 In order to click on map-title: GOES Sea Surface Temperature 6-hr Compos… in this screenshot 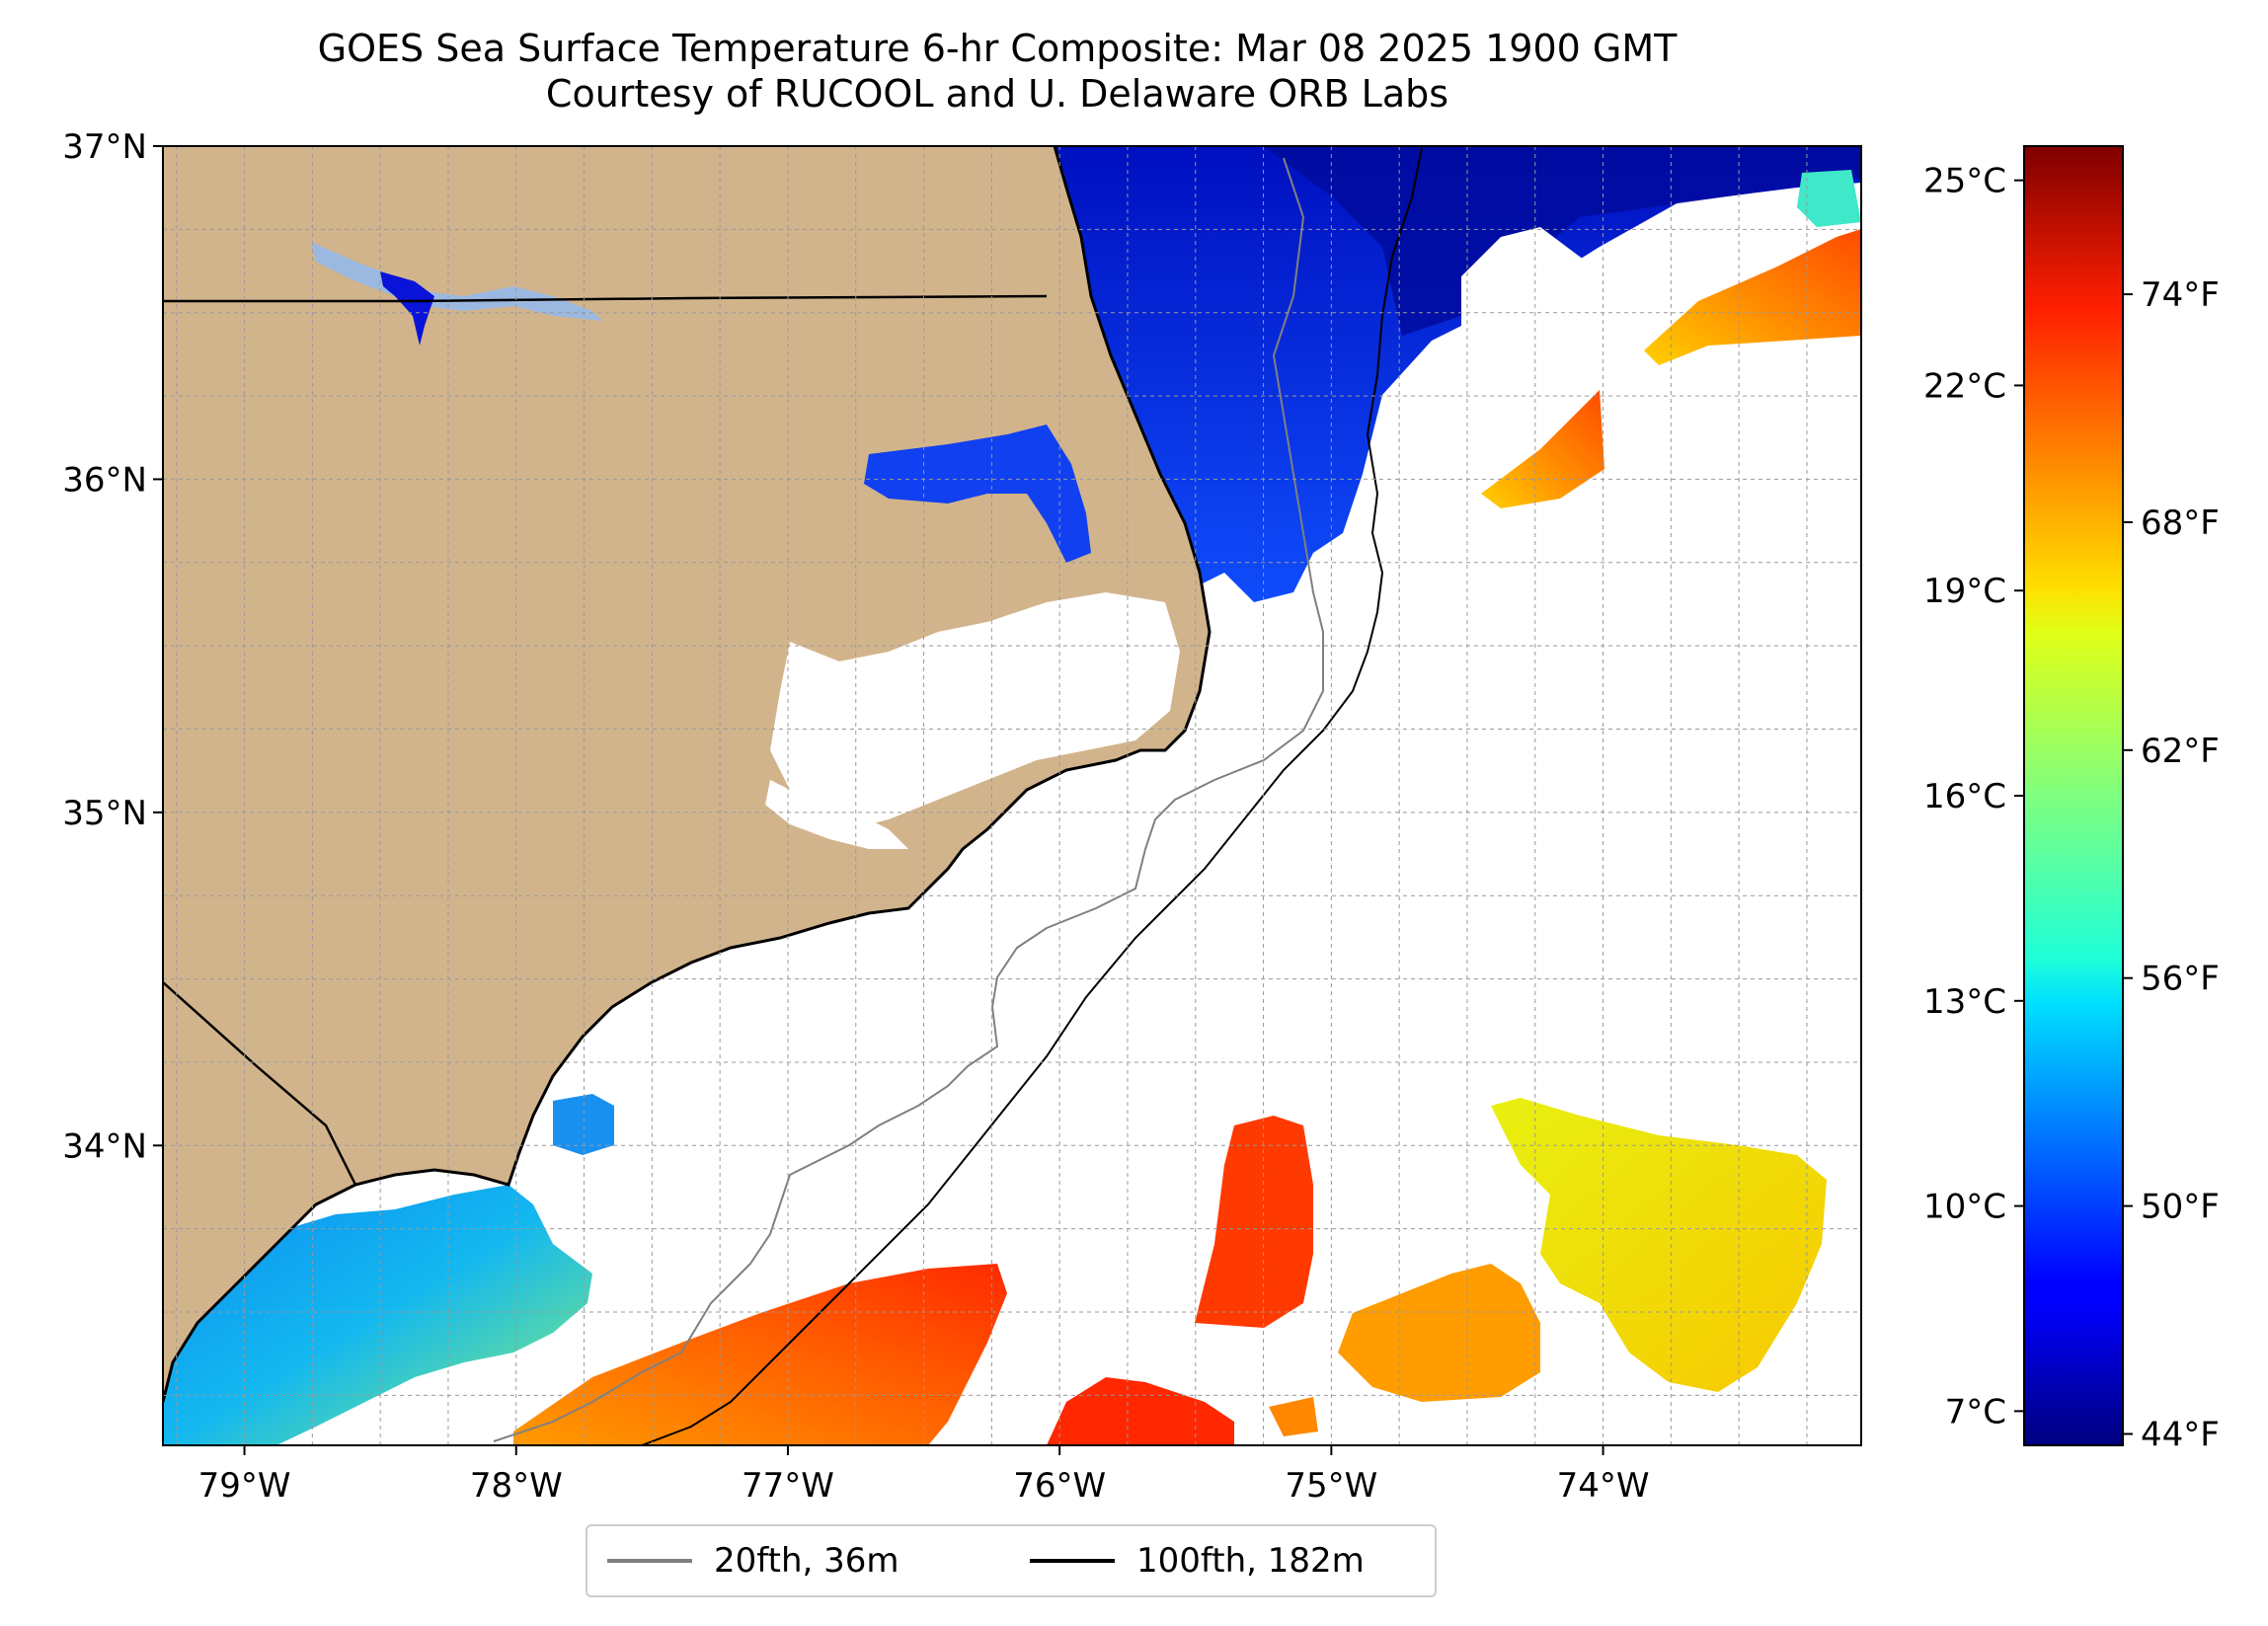, I will do `click(997, 48)`.